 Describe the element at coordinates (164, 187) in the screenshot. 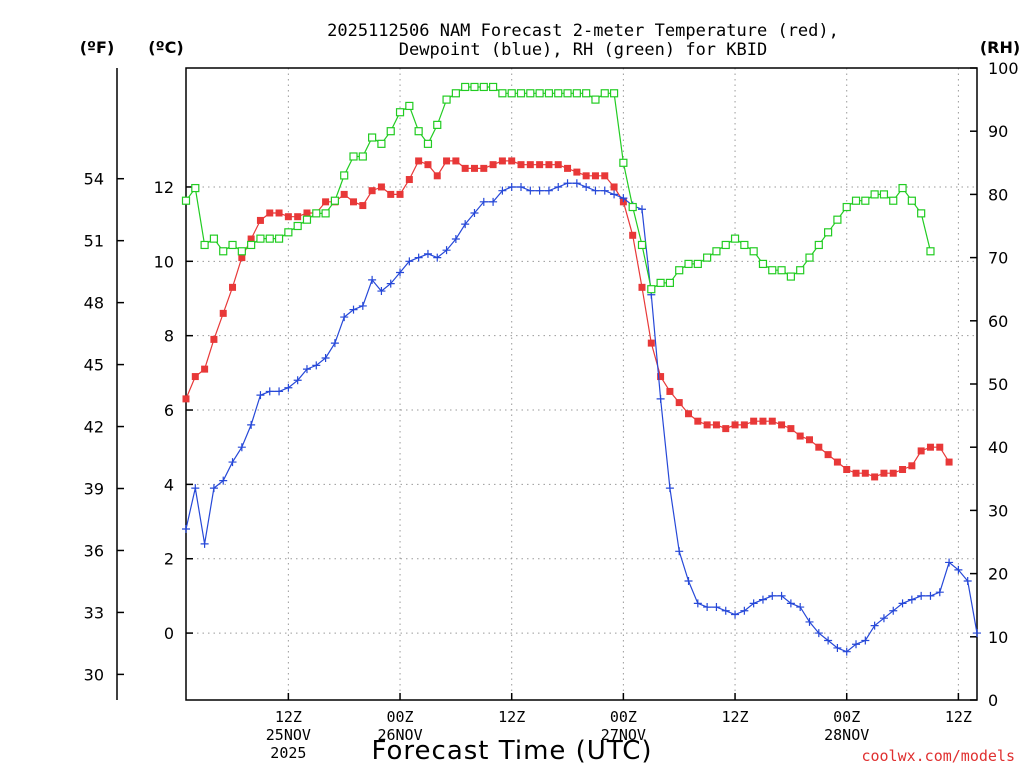

I see `celsius-tick-label: 12` at that location.